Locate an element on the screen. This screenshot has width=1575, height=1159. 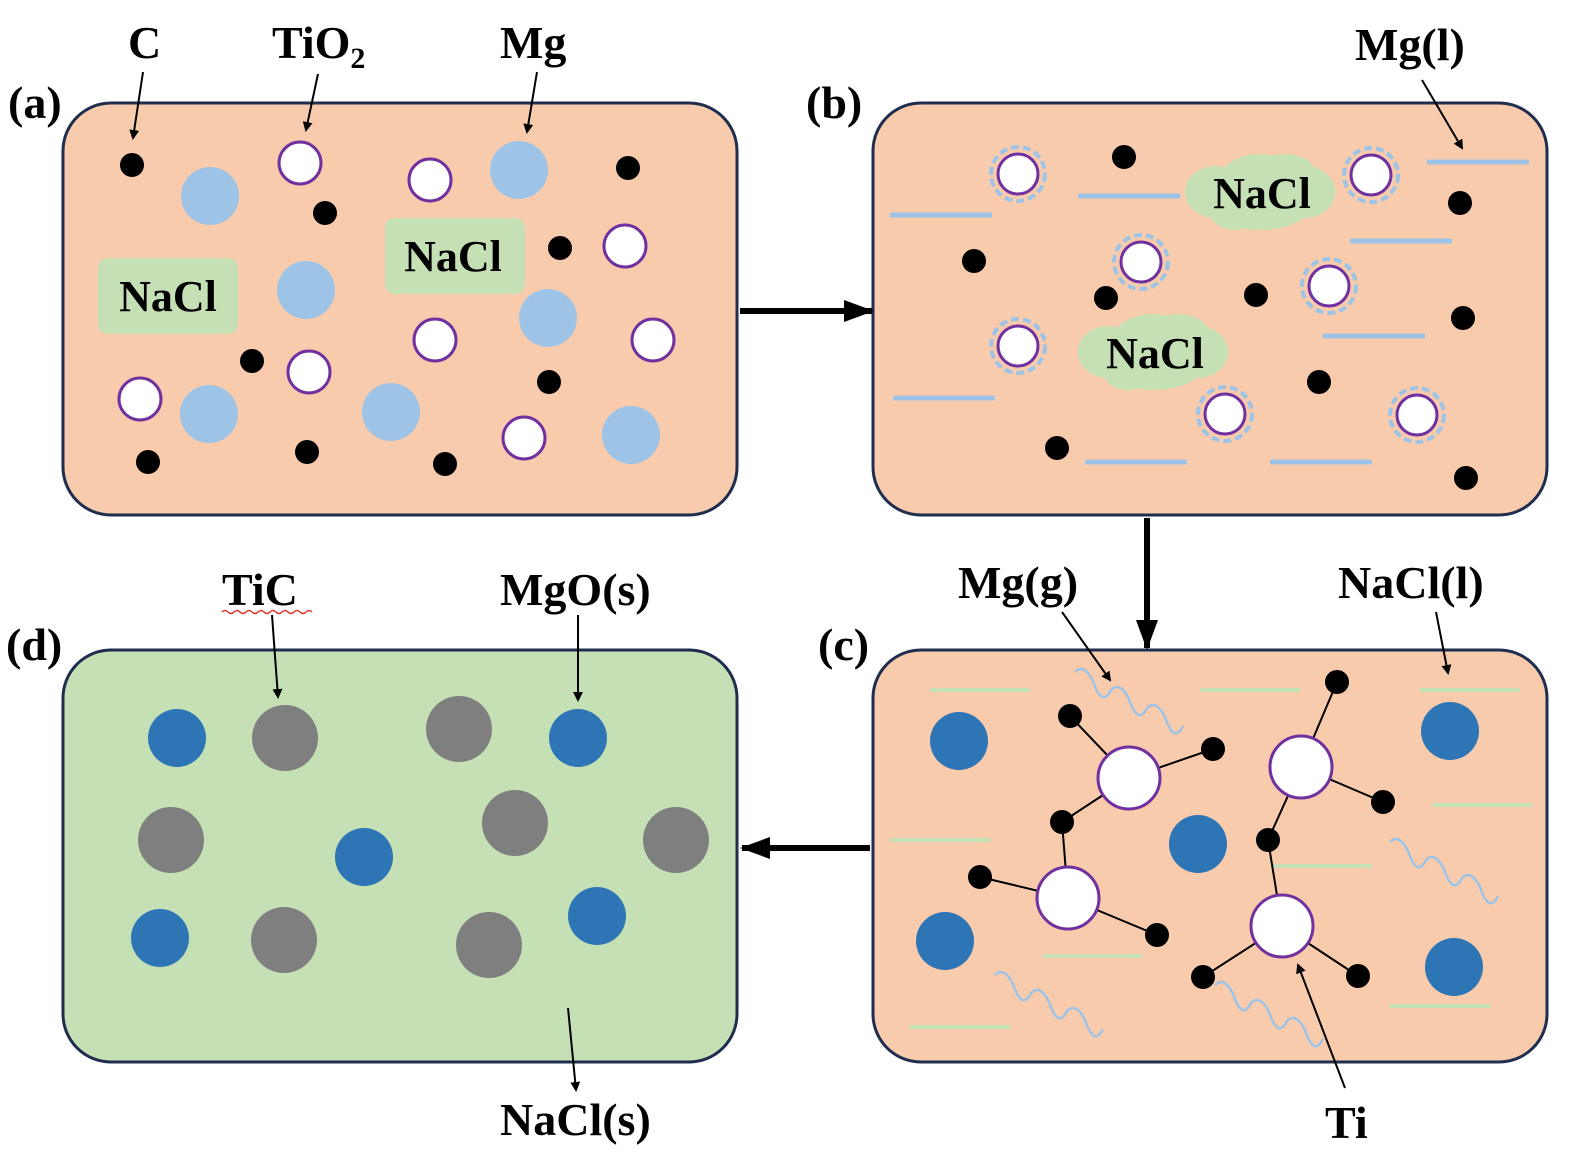
pointer-nacl-liquid is located at coordinates (1443, 643).